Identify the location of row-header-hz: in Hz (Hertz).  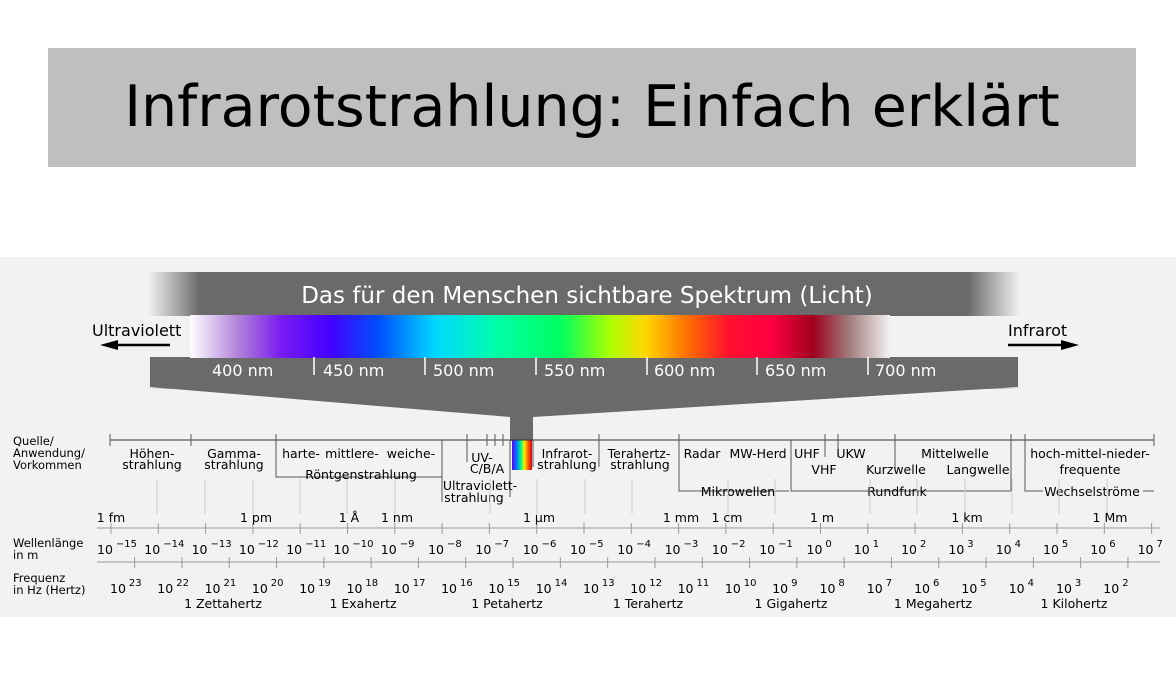
(49, 590).